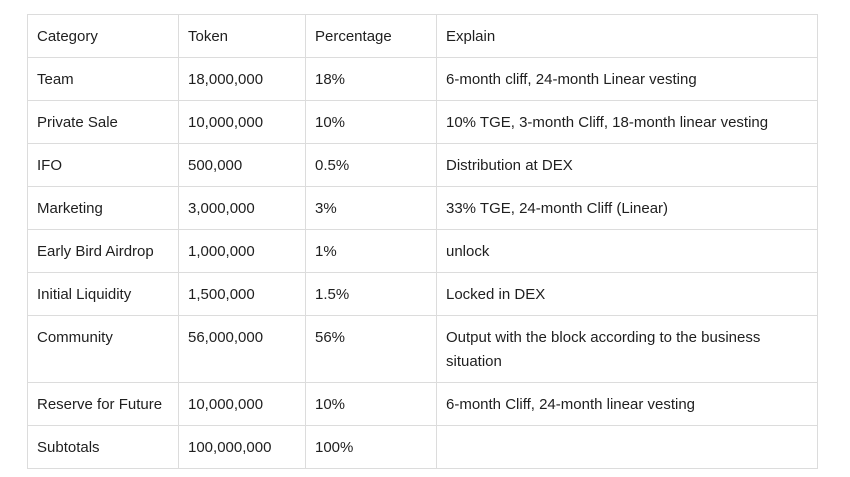 Image resolution: width=850 pixels, height=477 pixels. I want to click on cell-explain: Distribution at DEX, so click(627, 165).